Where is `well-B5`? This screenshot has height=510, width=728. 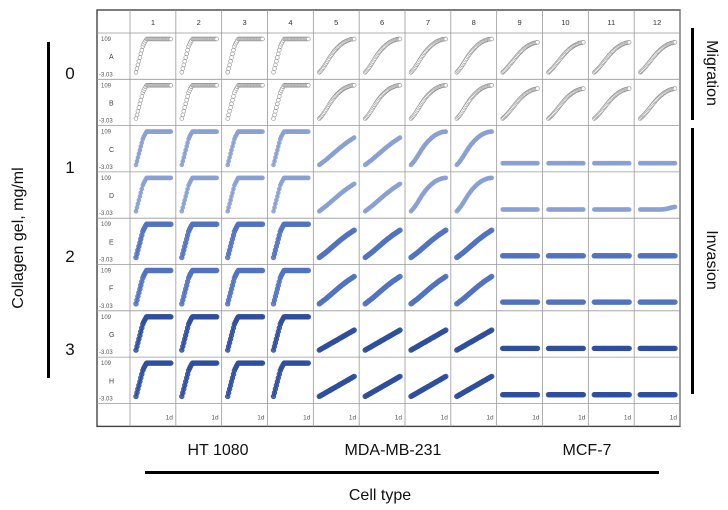 well-B5 is located at coordinates (337, 102).